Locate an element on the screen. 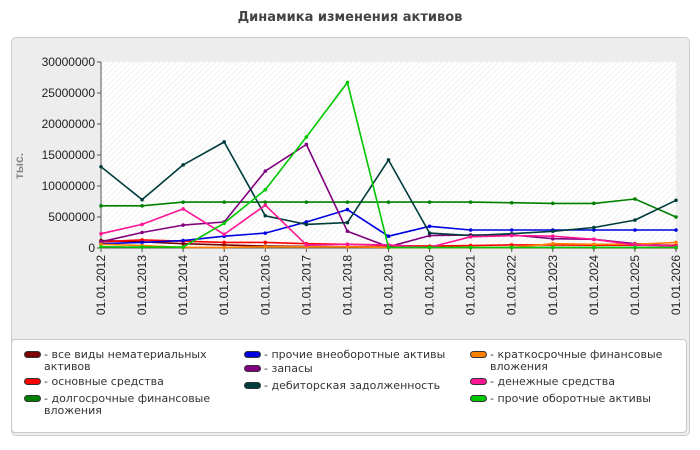  x-tick-label: 01.01.2021 is located at coordinates (471, 285).